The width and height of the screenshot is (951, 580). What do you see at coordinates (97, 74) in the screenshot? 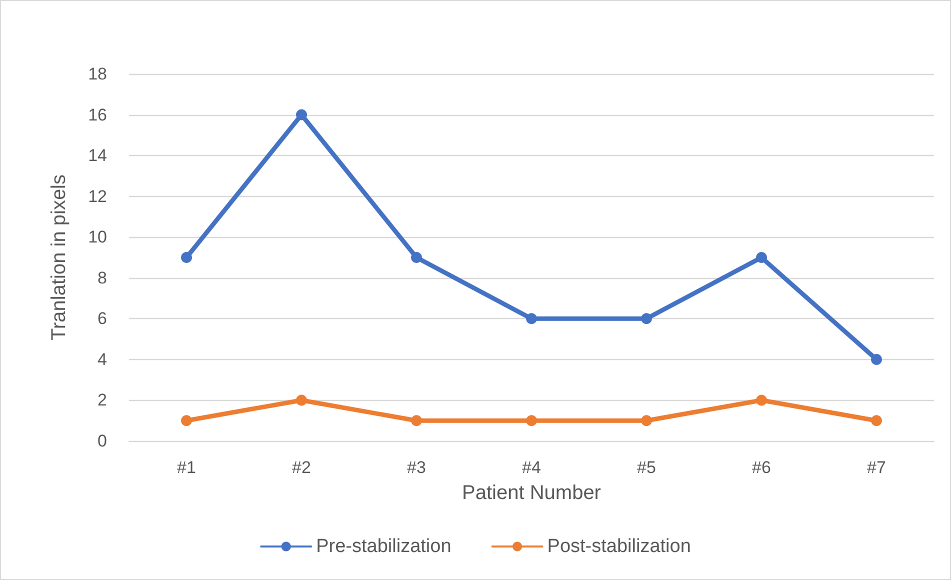
I see `y-tick-label: 18` at bounding box center [97, 74].